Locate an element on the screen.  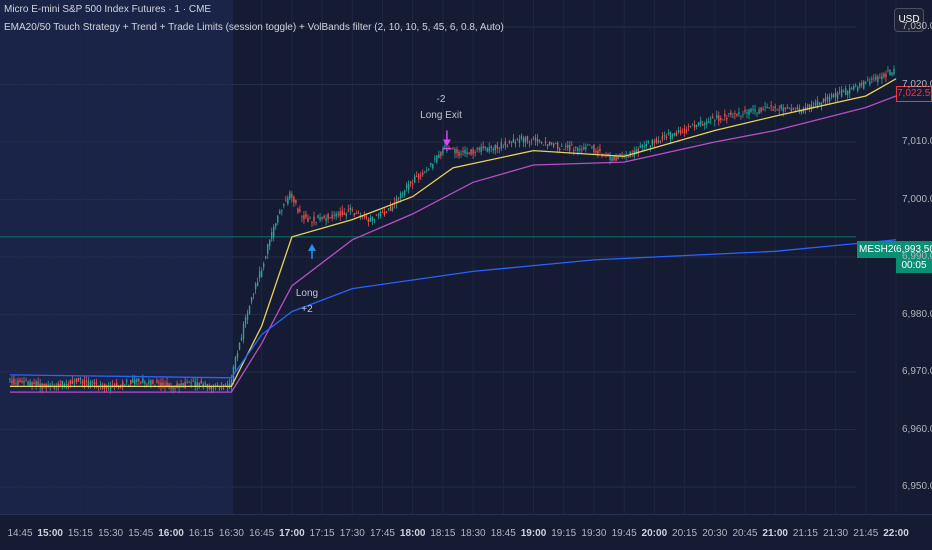
time-axis is located at coordinates (466, 532).